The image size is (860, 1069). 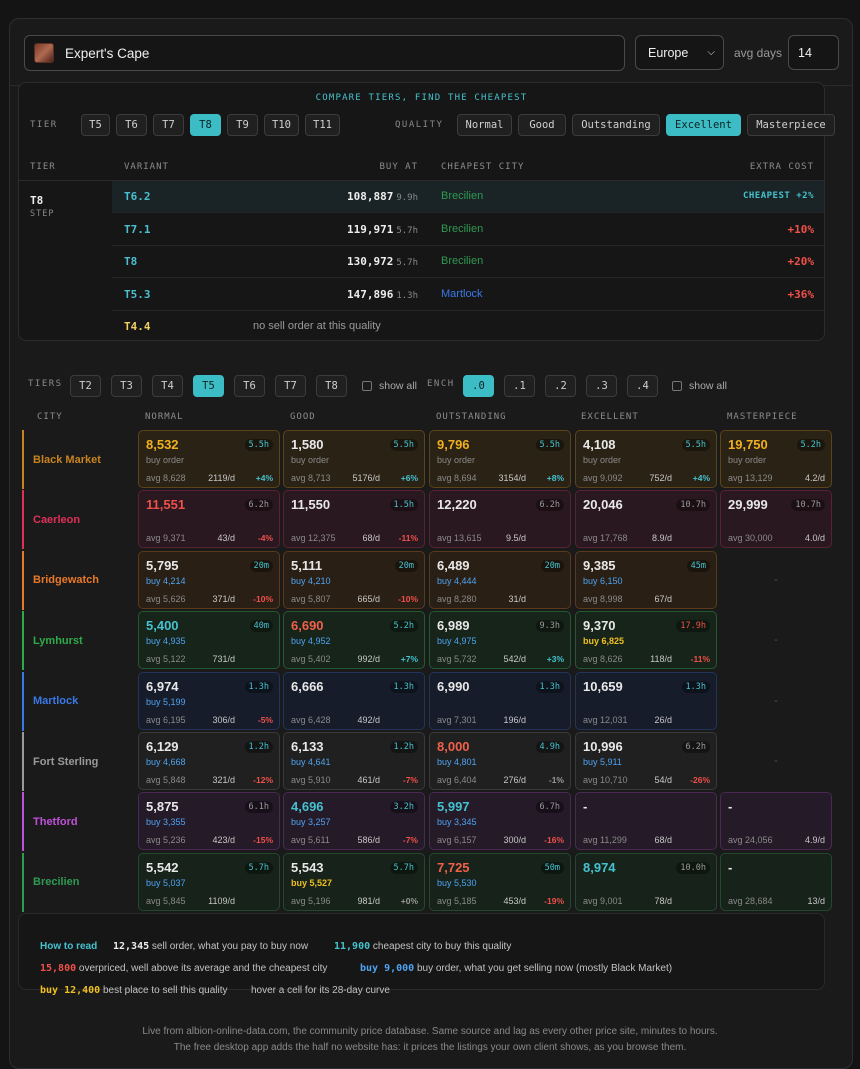 I want to click on show-all-tiers-checkbox, so click(x=367, y=386).